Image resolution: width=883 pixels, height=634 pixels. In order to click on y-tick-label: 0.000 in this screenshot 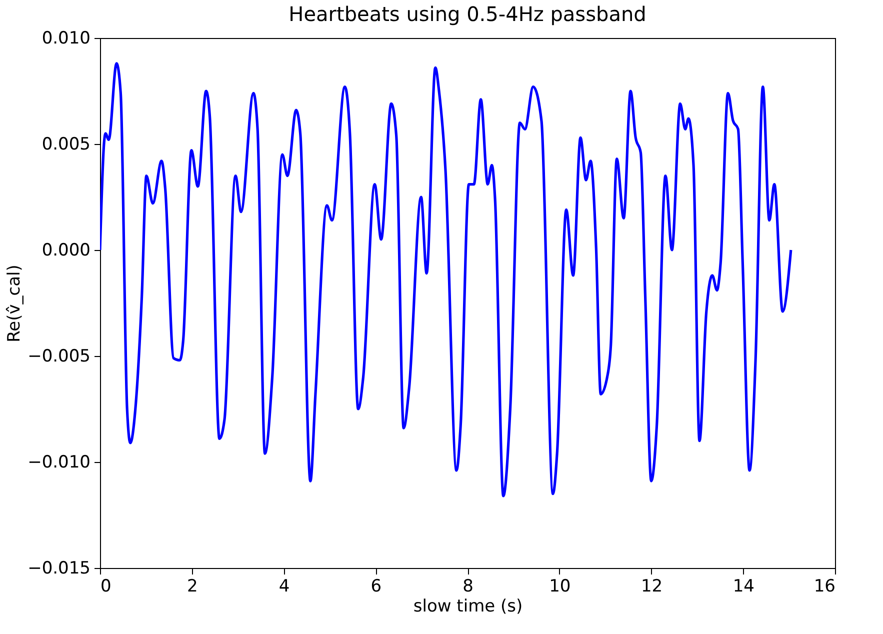, I will do `click(66, 250)`.